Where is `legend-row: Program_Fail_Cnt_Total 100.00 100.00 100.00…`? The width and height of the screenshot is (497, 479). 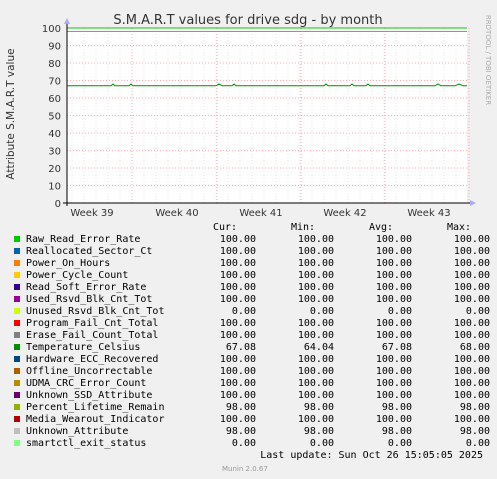 legend-row: Program_Fail_Cnt_Total 100.00 100.00 100.00… is located at coordinates (248, 324).